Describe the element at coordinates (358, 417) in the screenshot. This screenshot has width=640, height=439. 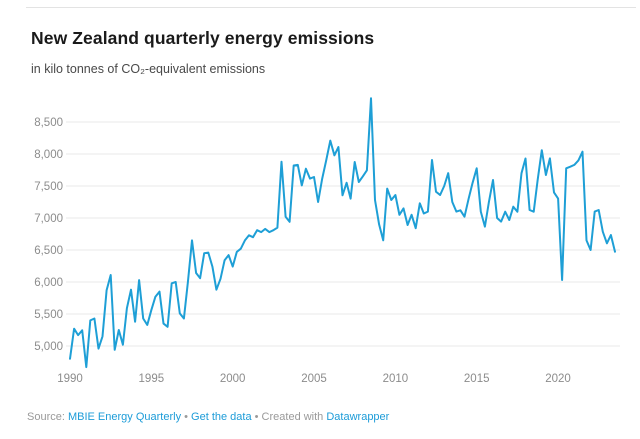
I see `footer-link: Datawrapper` at that location.